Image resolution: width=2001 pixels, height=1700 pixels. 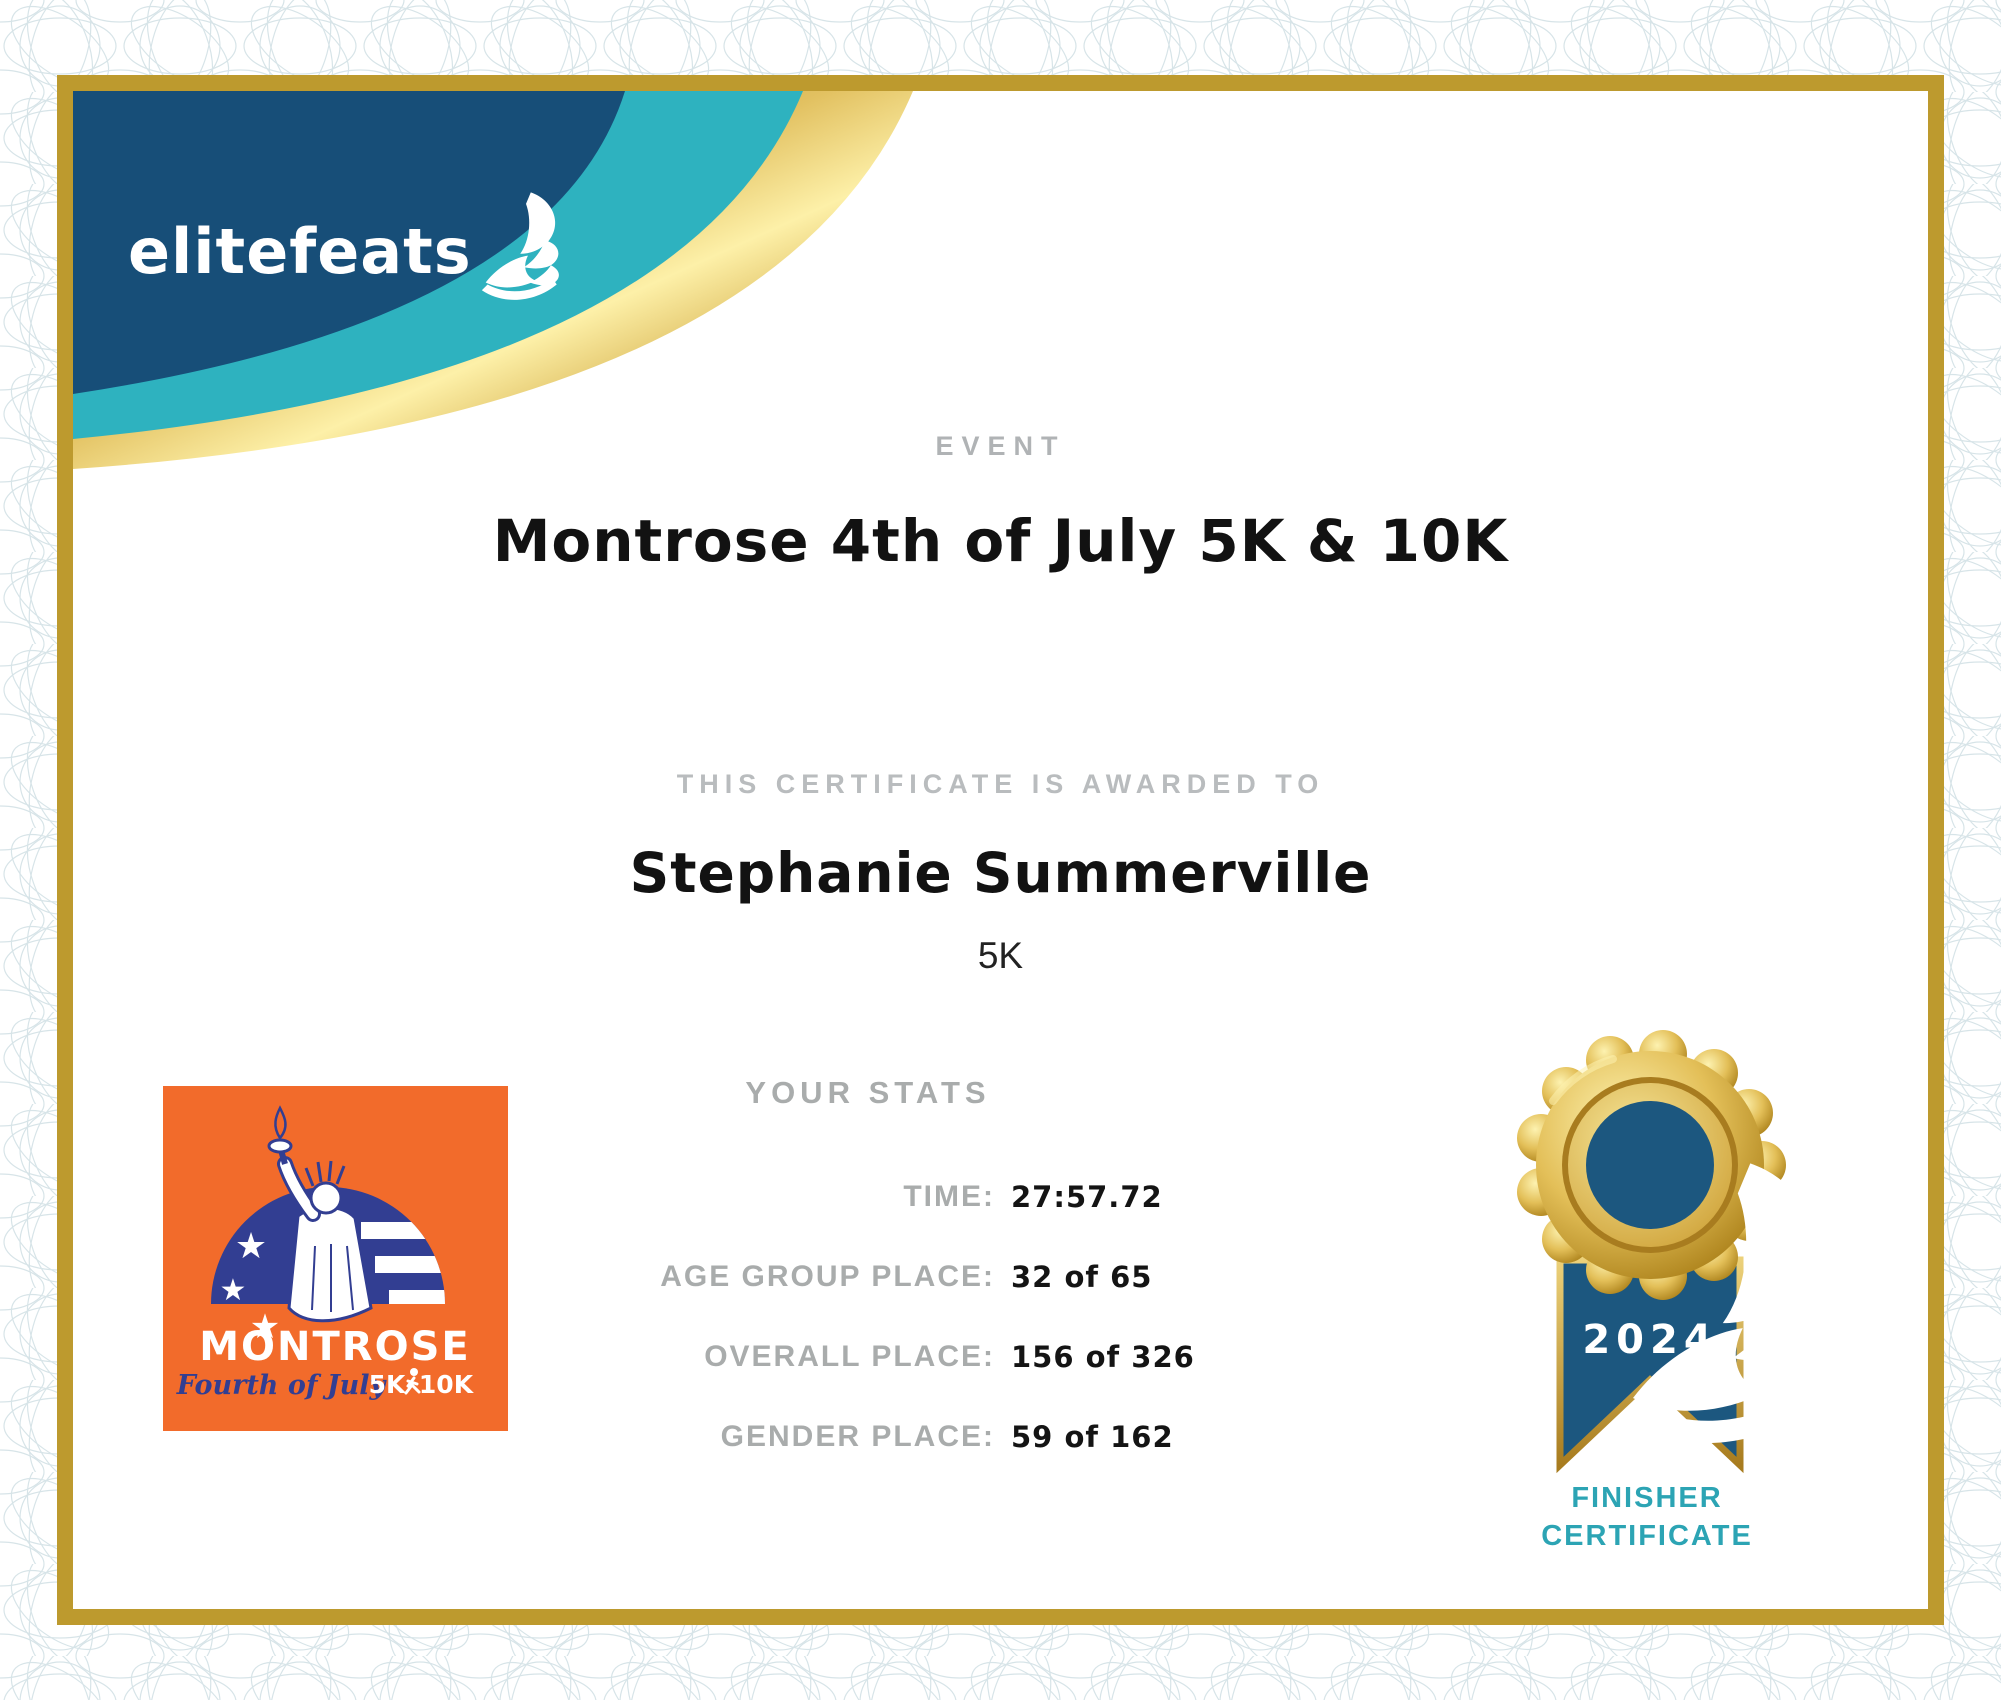 What do you see at coordinates (335, 1347) in the screenshot?
I see `montrose-title: MONTROSE` at bounding box center [335, 1347].